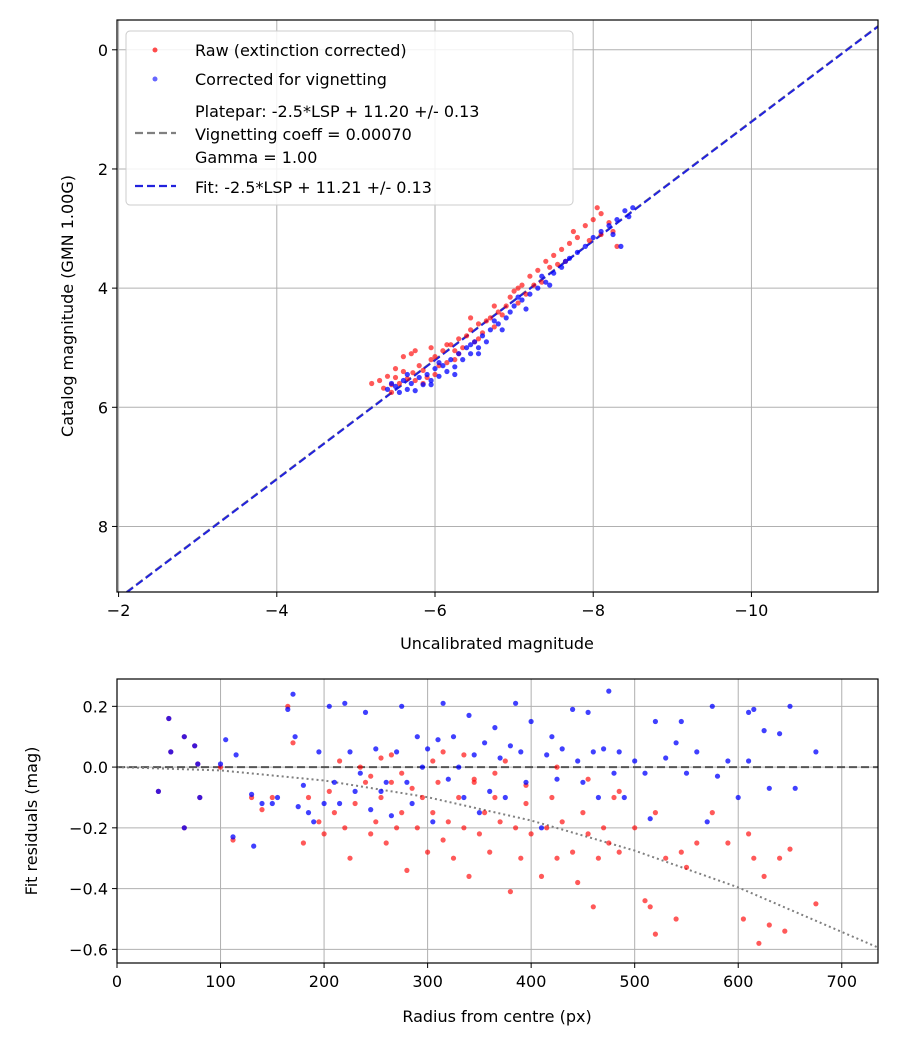 This screenshot has width=900, height=1050. I want to click on bottom-y-tick-label: −0.2, so click(88, 828).